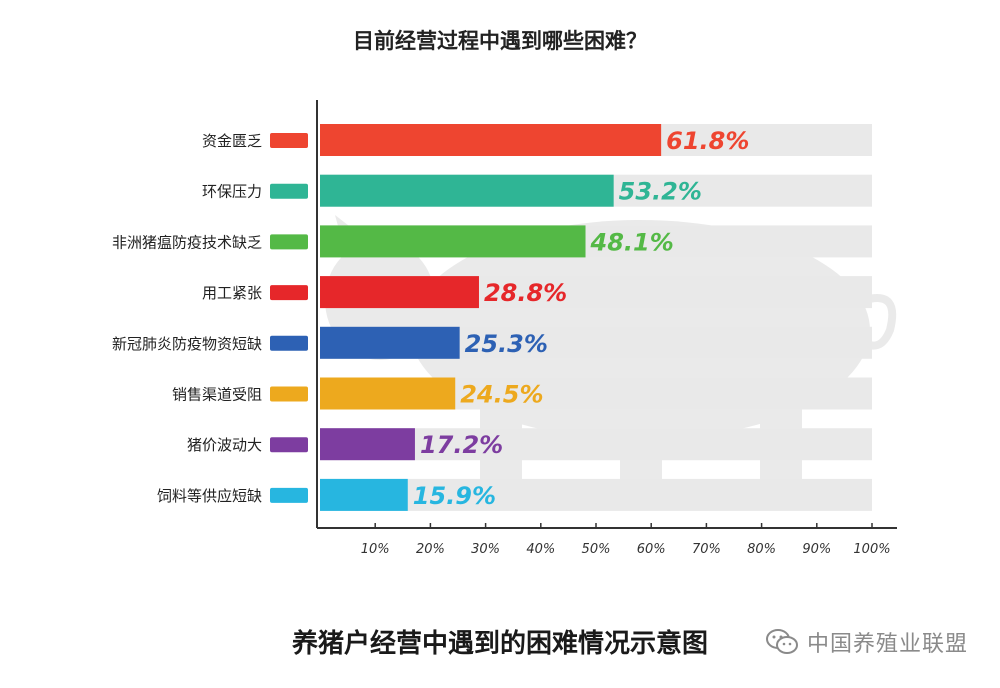 The image size is (1000, 688). Describe the element at coordinates (525, 293) in the screenshot. I see `data-label: 28.8%` at that location.